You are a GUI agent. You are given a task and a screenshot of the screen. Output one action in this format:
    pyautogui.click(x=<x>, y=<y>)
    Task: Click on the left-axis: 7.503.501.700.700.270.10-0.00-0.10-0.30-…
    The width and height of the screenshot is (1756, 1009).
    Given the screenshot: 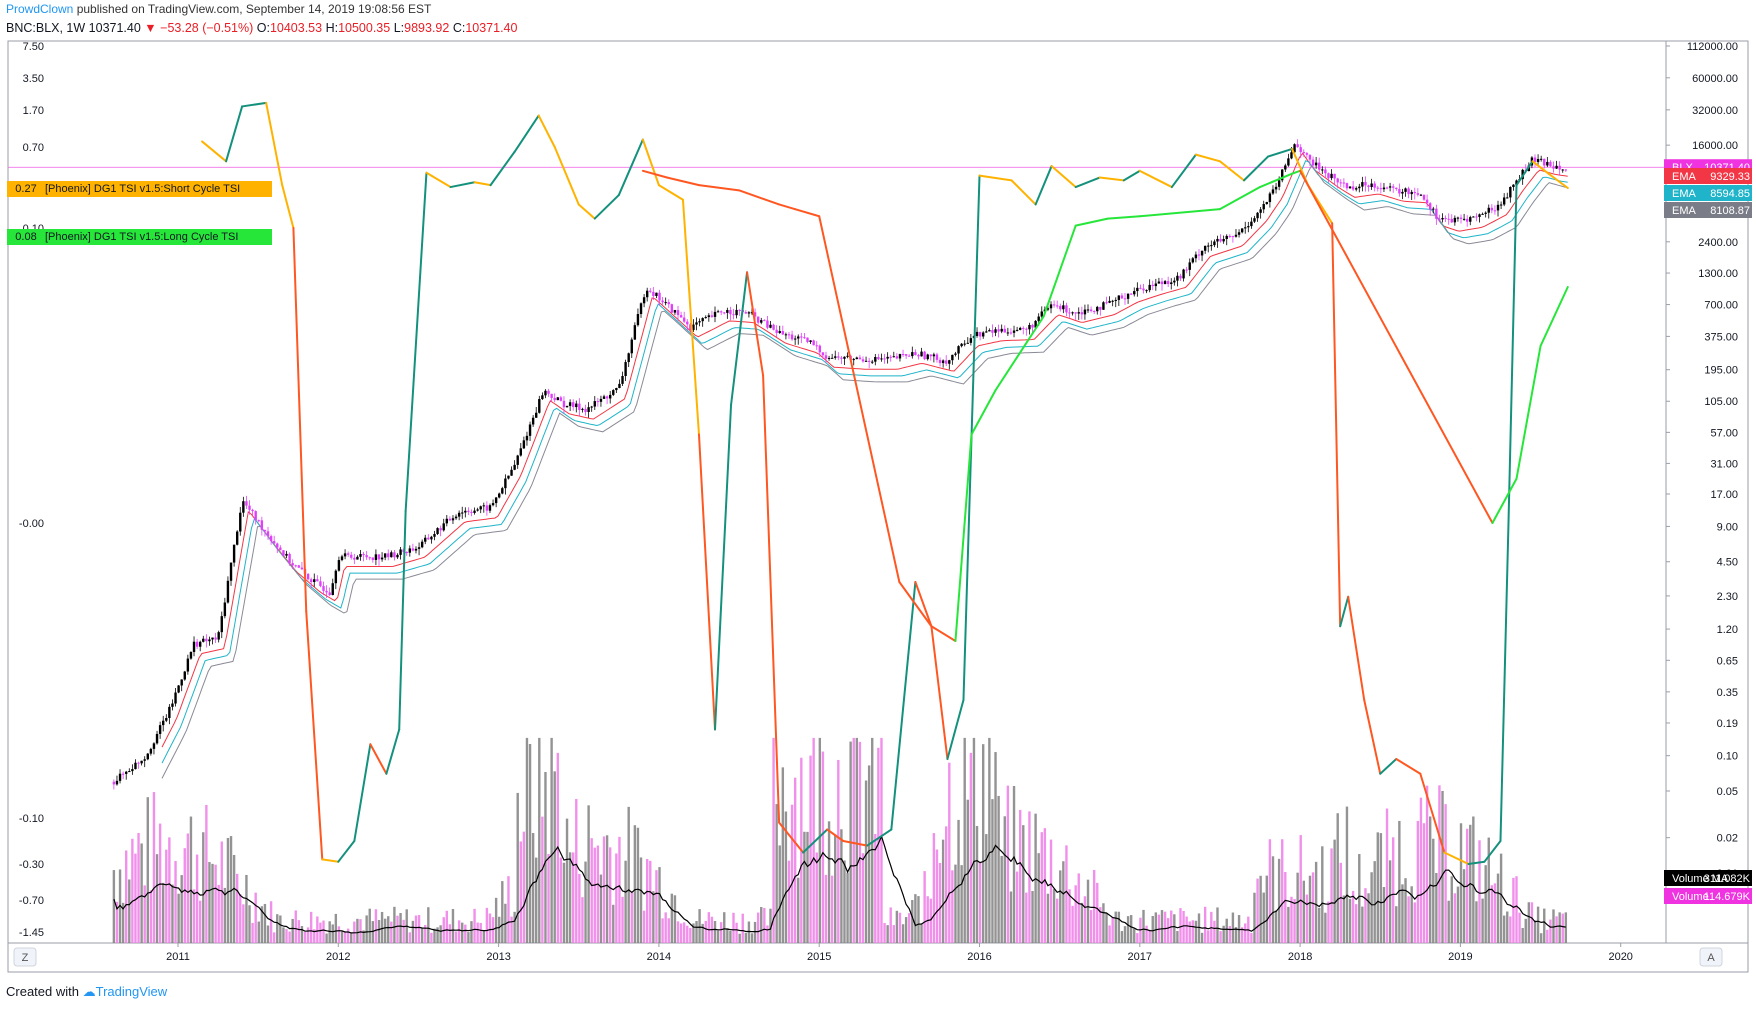 What is the action you would take?
    pyautogui.click(x=31, y=490)
    